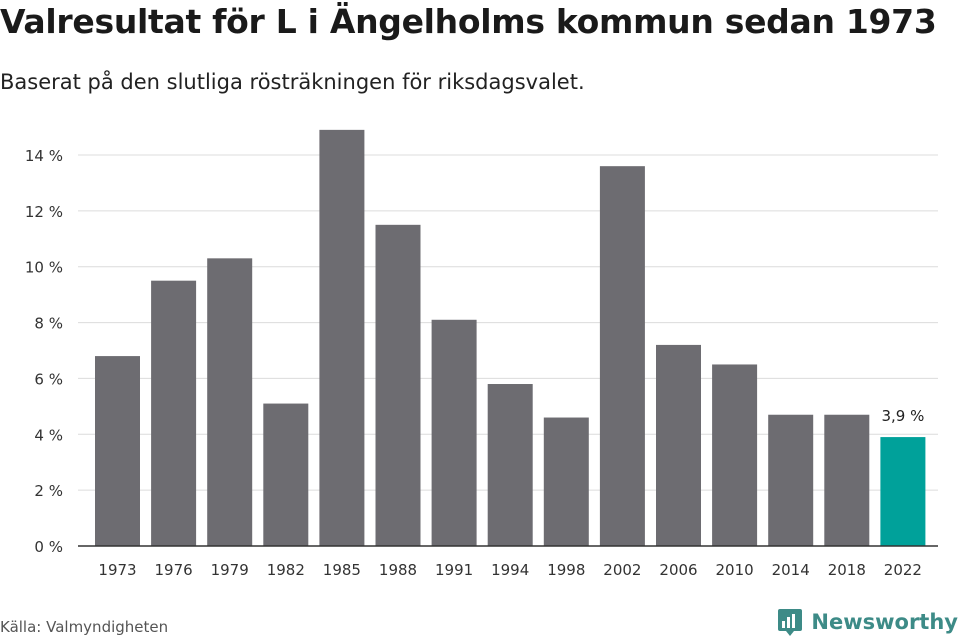 This screenshot has height=640, width=960. What do you see at coordinates (48, 547) in the screenshot?
I see `y-tick-label: 0 %` at bounding box center [48, 547].